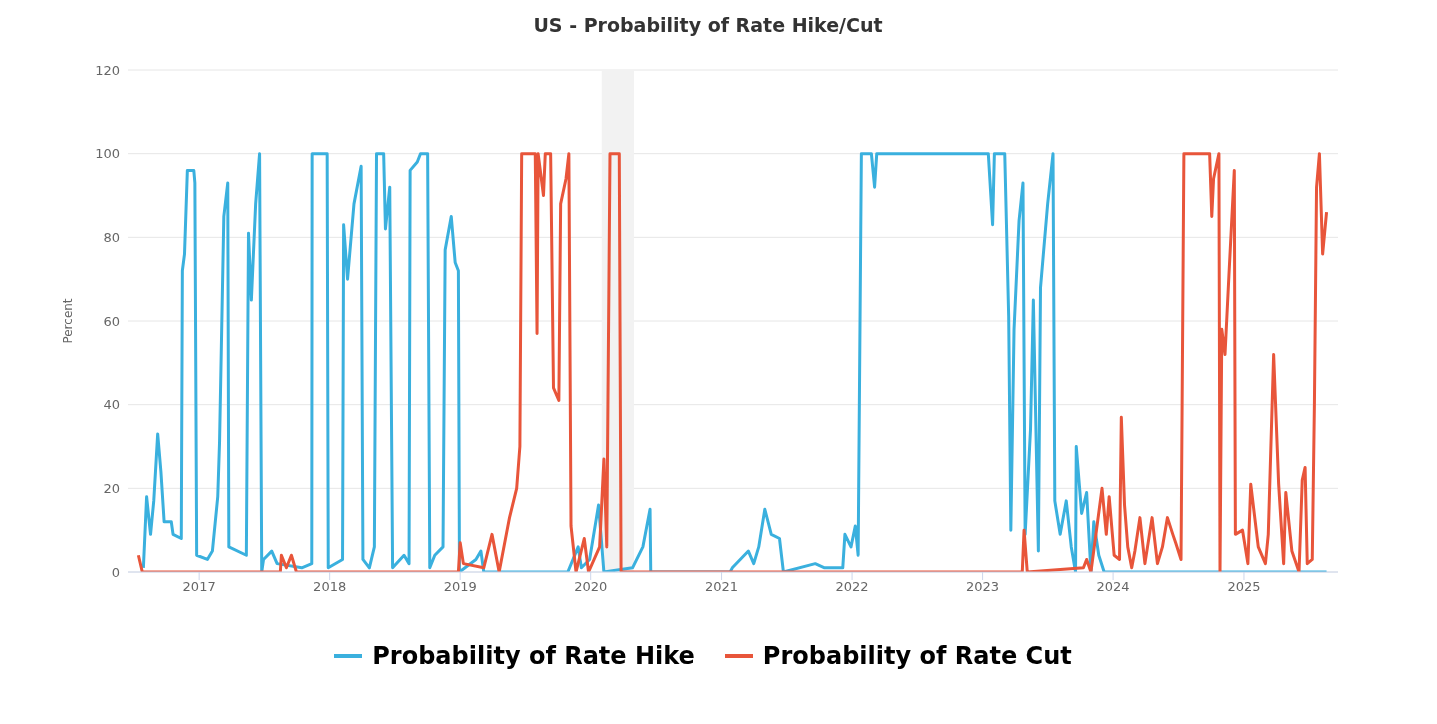  Describe the element at coordinates (115, 572) in the screenshot. I see `y-tick-label: 0` at that location.